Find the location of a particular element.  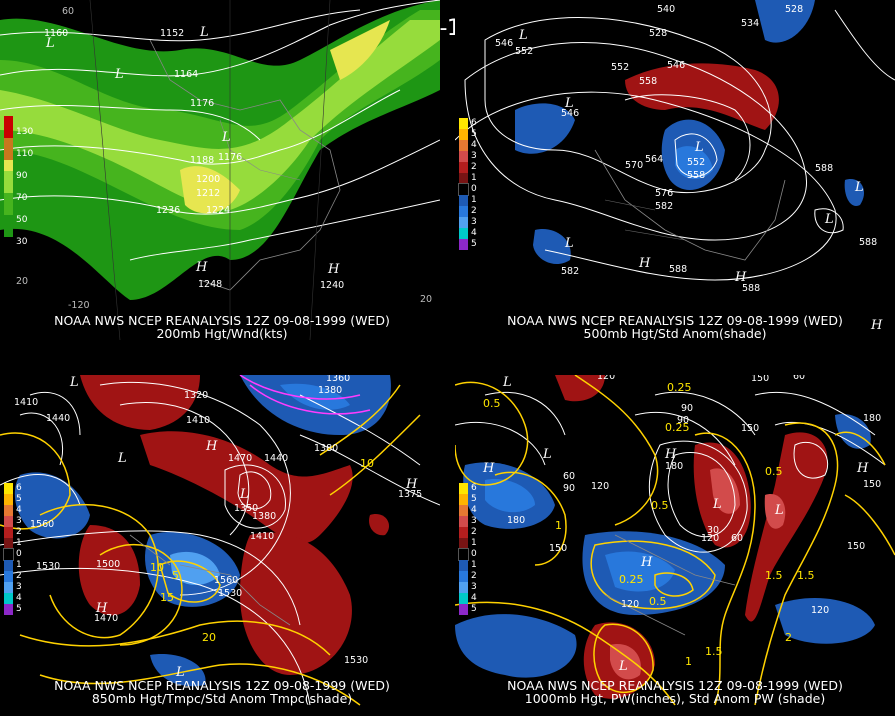

contour-label: 90 is located at coordinates (569, 488).